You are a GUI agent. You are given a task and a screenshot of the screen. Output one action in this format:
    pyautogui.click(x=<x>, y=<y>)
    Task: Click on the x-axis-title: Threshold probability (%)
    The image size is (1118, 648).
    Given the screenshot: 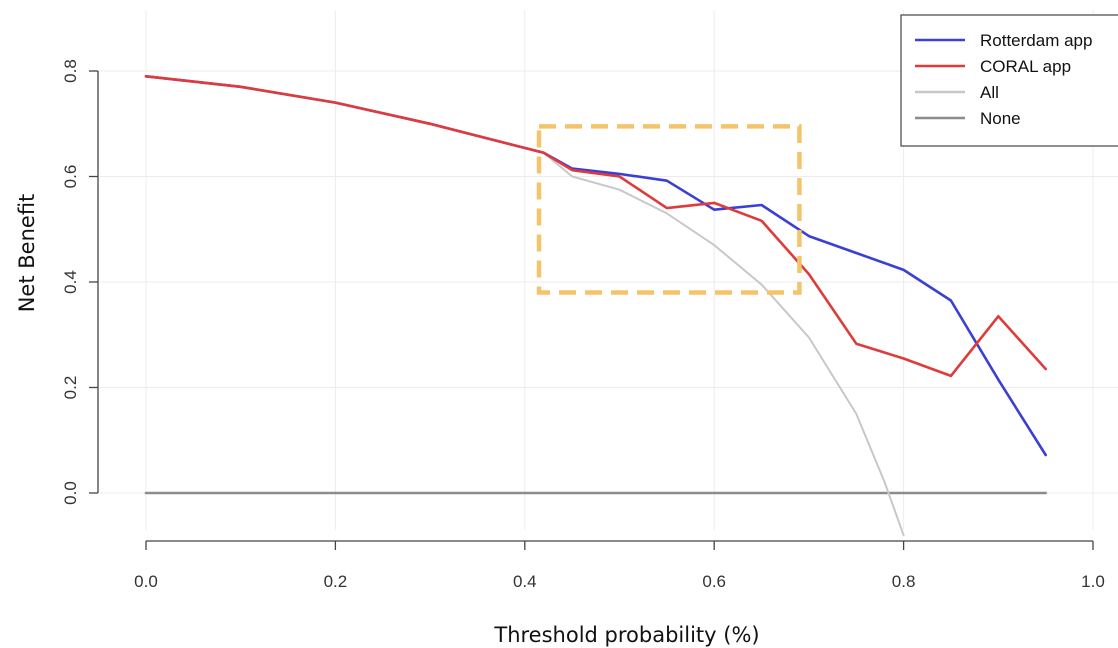 What is the action you would take?
    pyautogui.click(x=626, y=635)
    